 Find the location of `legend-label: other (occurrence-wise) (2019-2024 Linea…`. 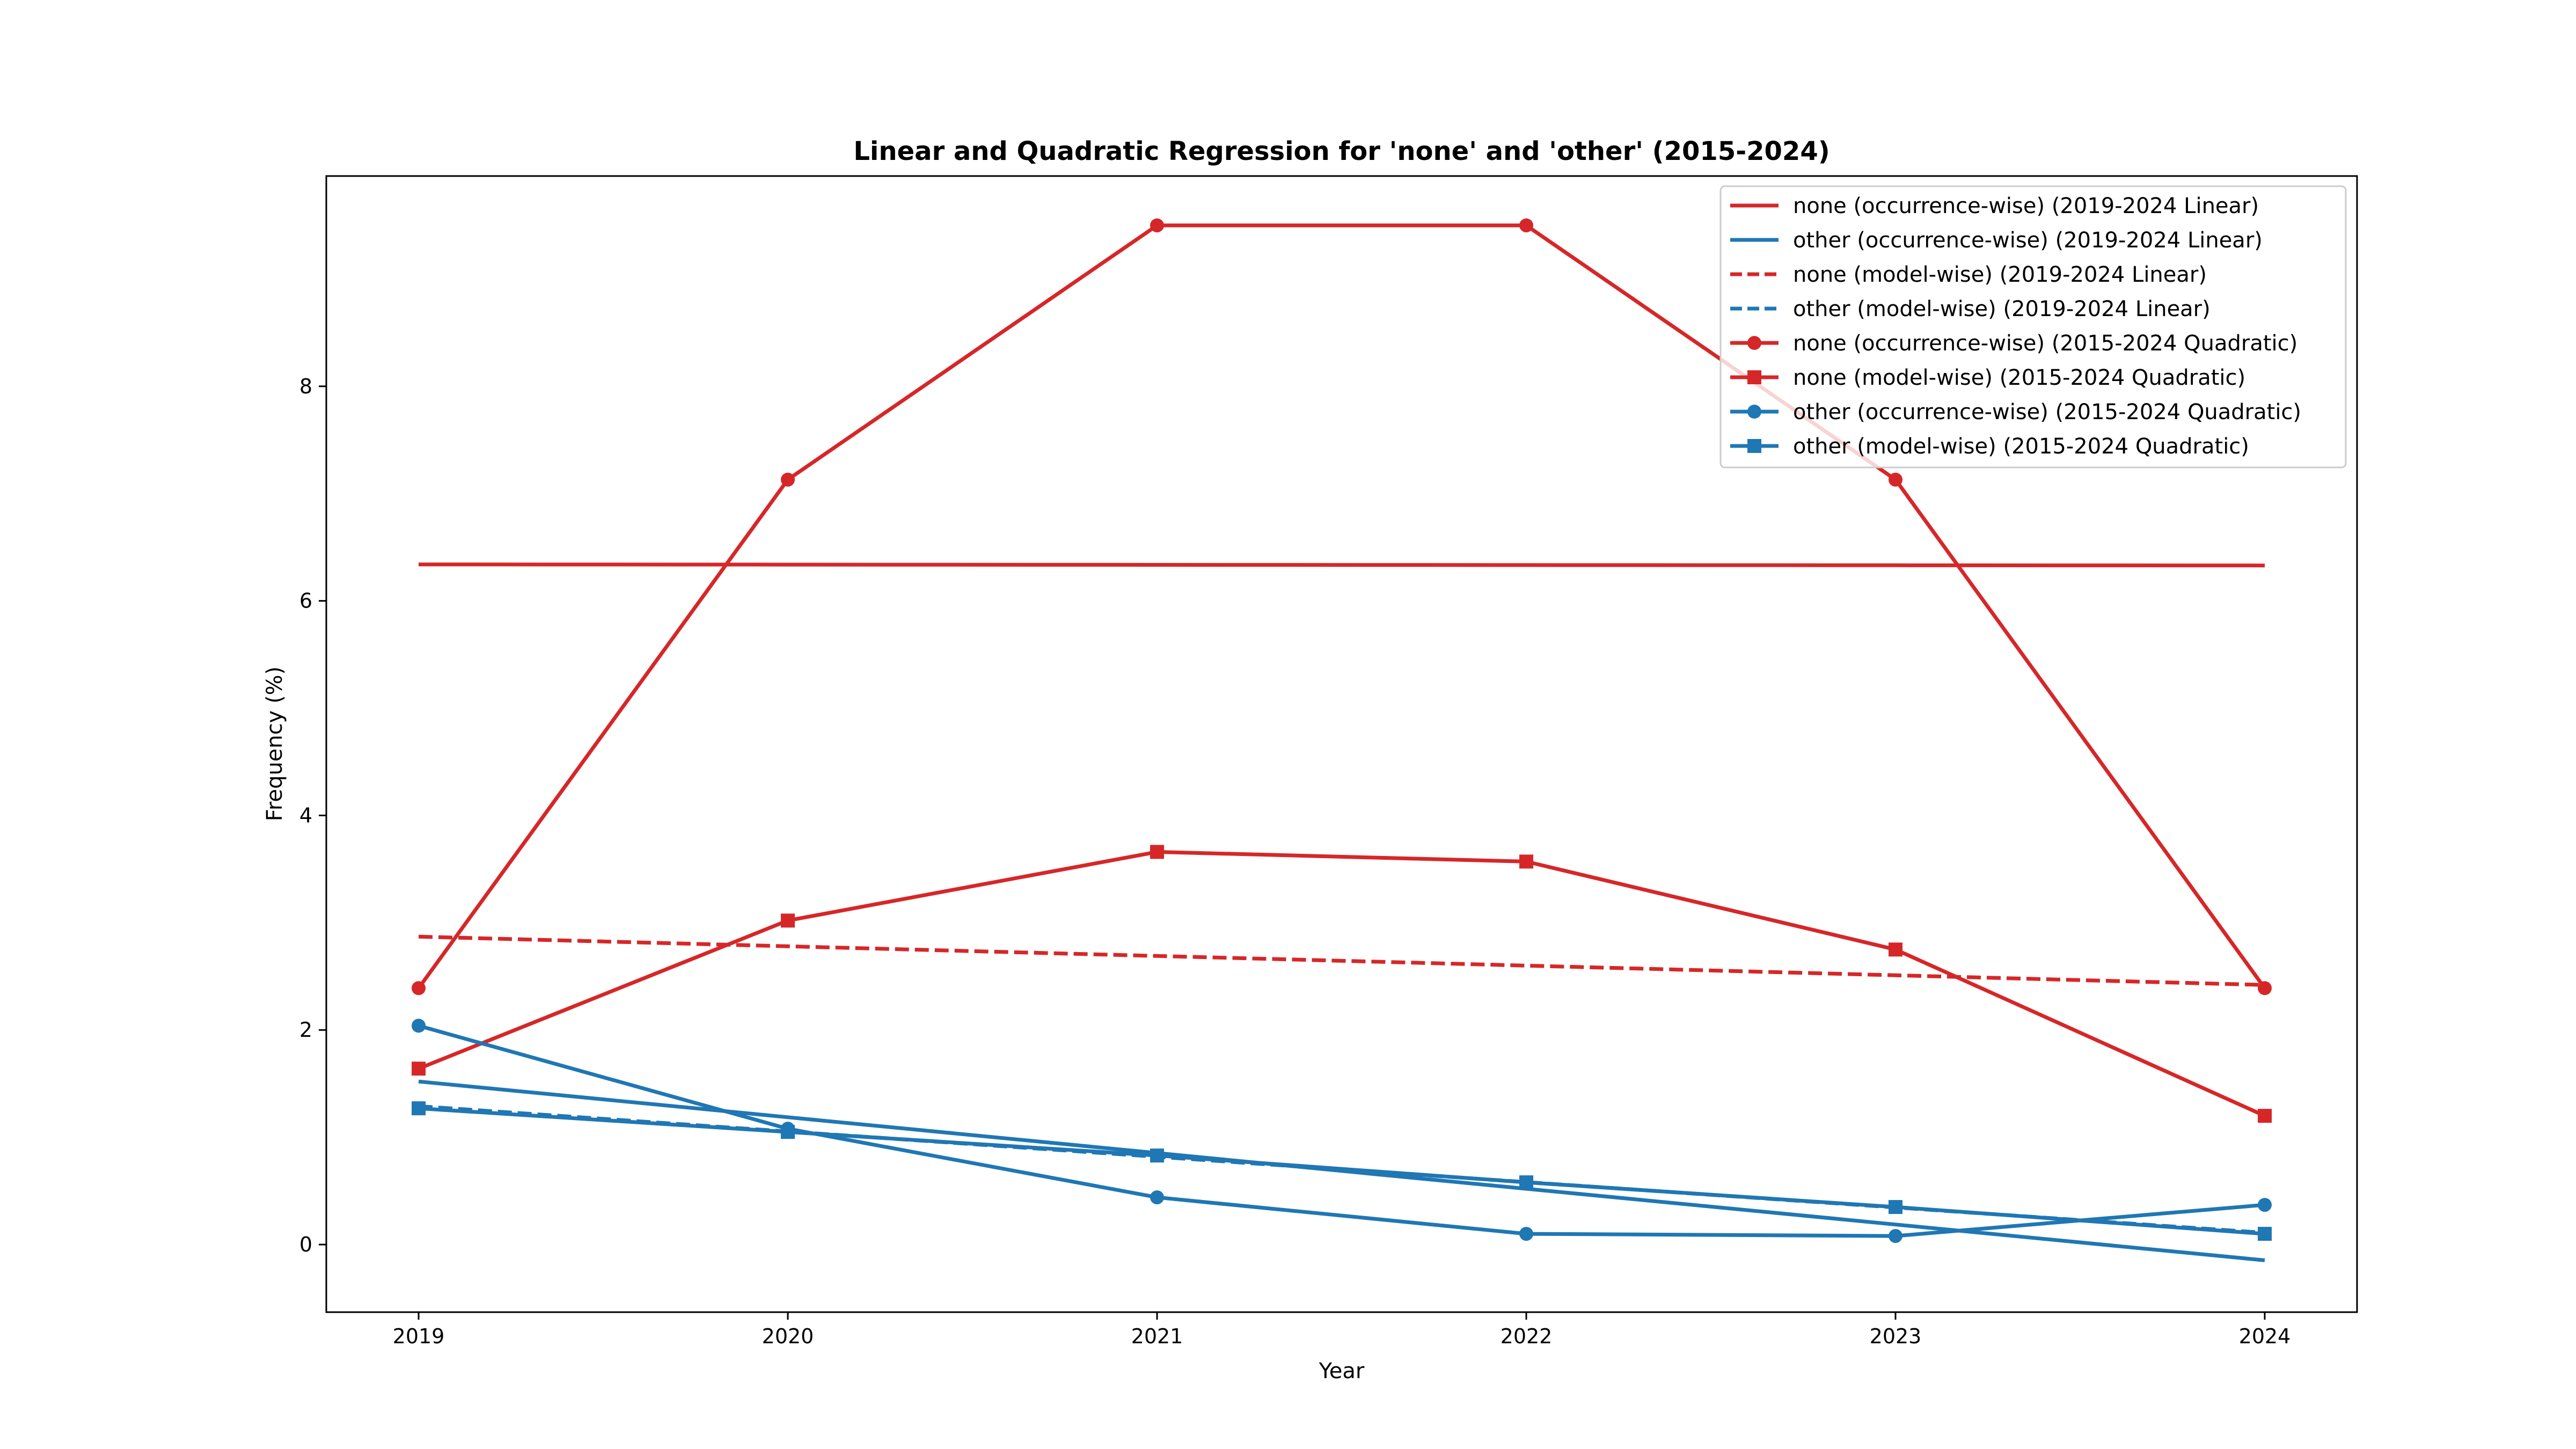

legend-label: other (occurrence-wise) (2019-2024 Linea… is located at coordinates (2028, 240).